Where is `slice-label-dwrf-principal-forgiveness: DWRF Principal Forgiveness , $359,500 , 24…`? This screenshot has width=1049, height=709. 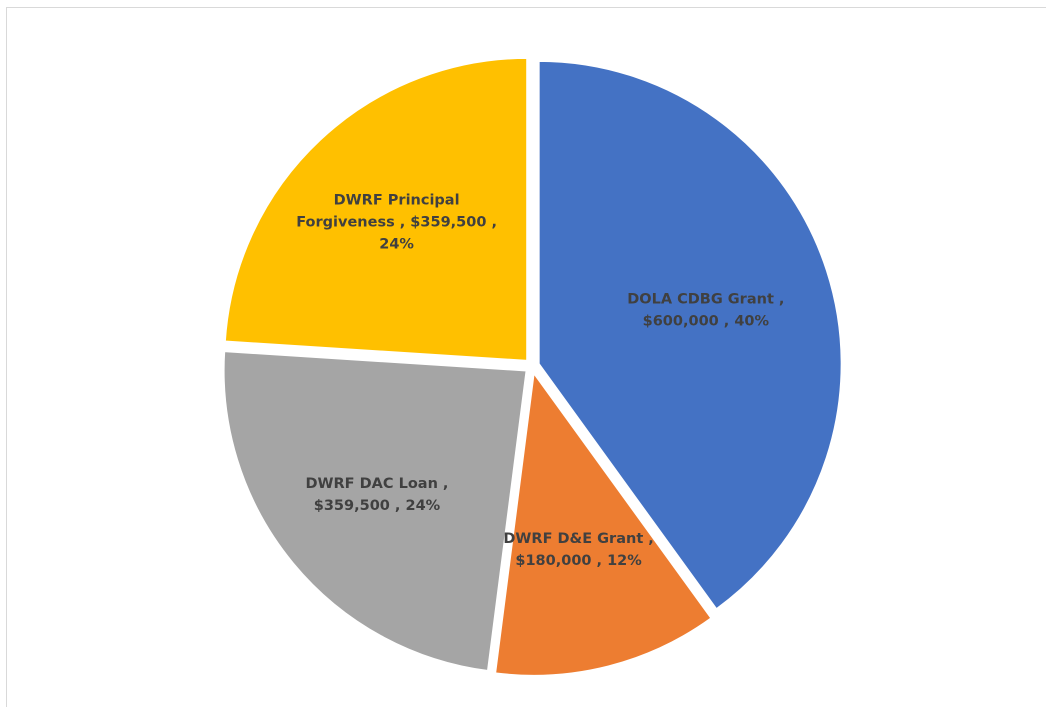 slice-label-dwrf-principal-forgiveness: DWRF Principal Forgiveness , $359,500 , 24… is located at coordinates (396, 223).